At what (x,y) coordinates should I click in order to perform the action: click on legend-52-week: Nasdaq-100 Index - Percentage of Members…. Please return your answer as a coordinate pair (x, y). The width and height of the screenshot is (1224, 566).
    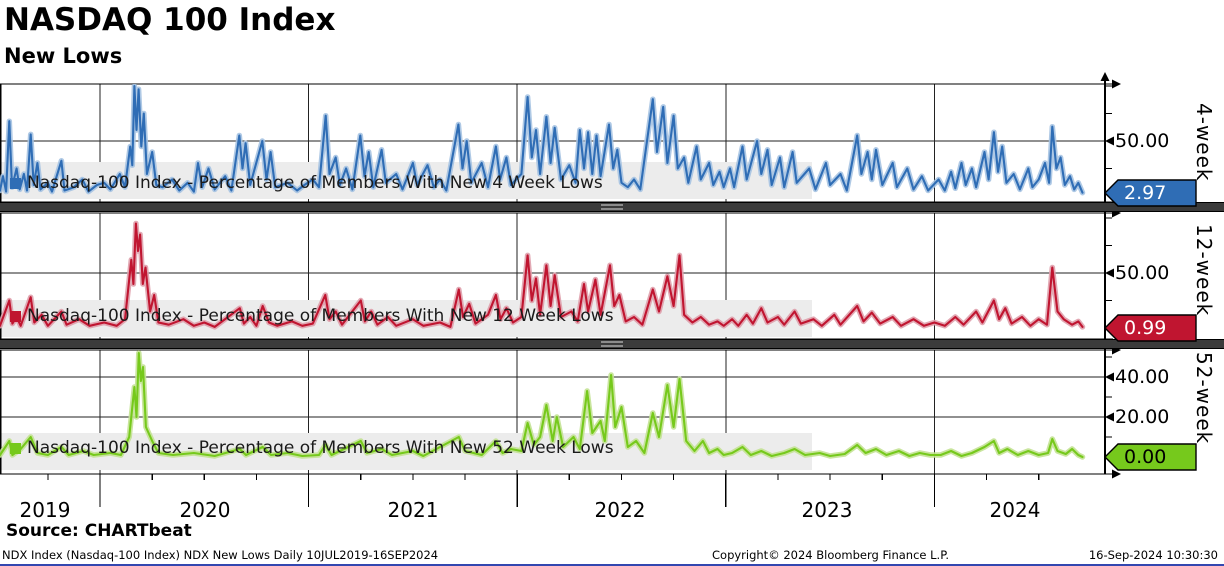
    Looking at the image, I should click on (312, 448).